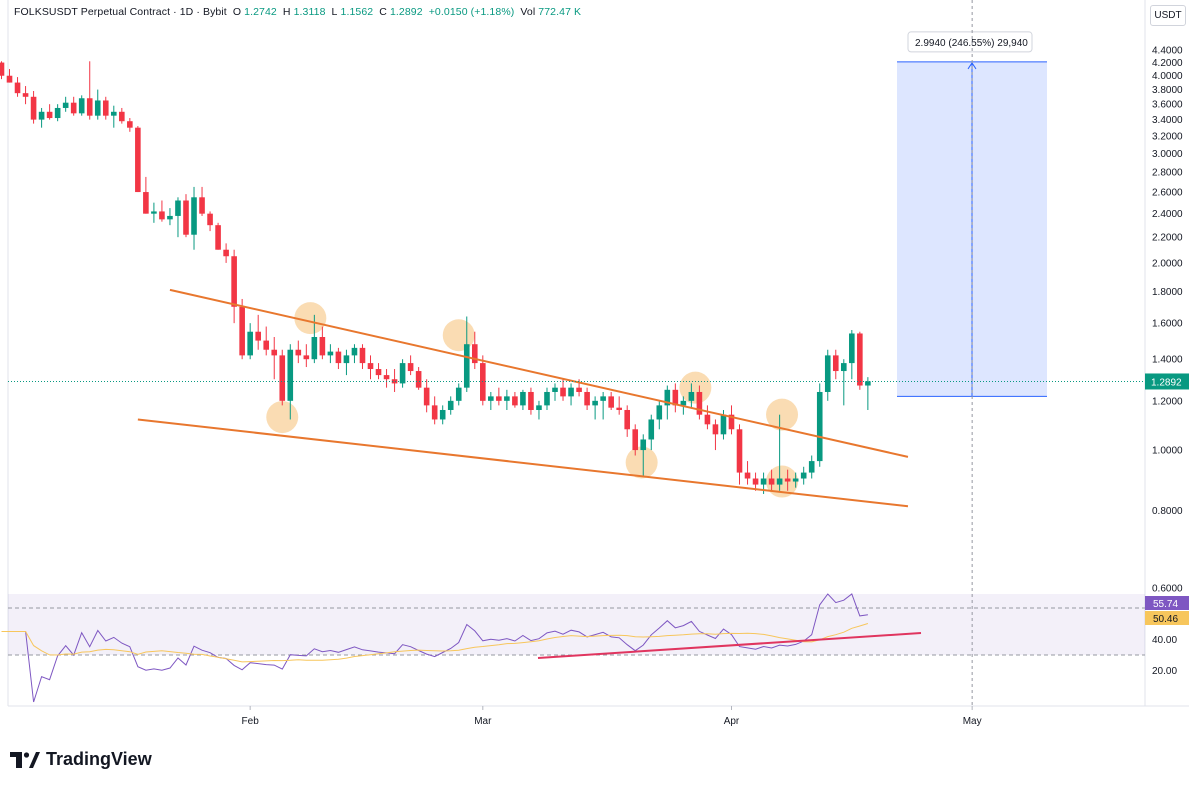 This screenshot has width=1189, height=790. I want to click on price-tick-label-7: 3.0000, so click(1167, 154).